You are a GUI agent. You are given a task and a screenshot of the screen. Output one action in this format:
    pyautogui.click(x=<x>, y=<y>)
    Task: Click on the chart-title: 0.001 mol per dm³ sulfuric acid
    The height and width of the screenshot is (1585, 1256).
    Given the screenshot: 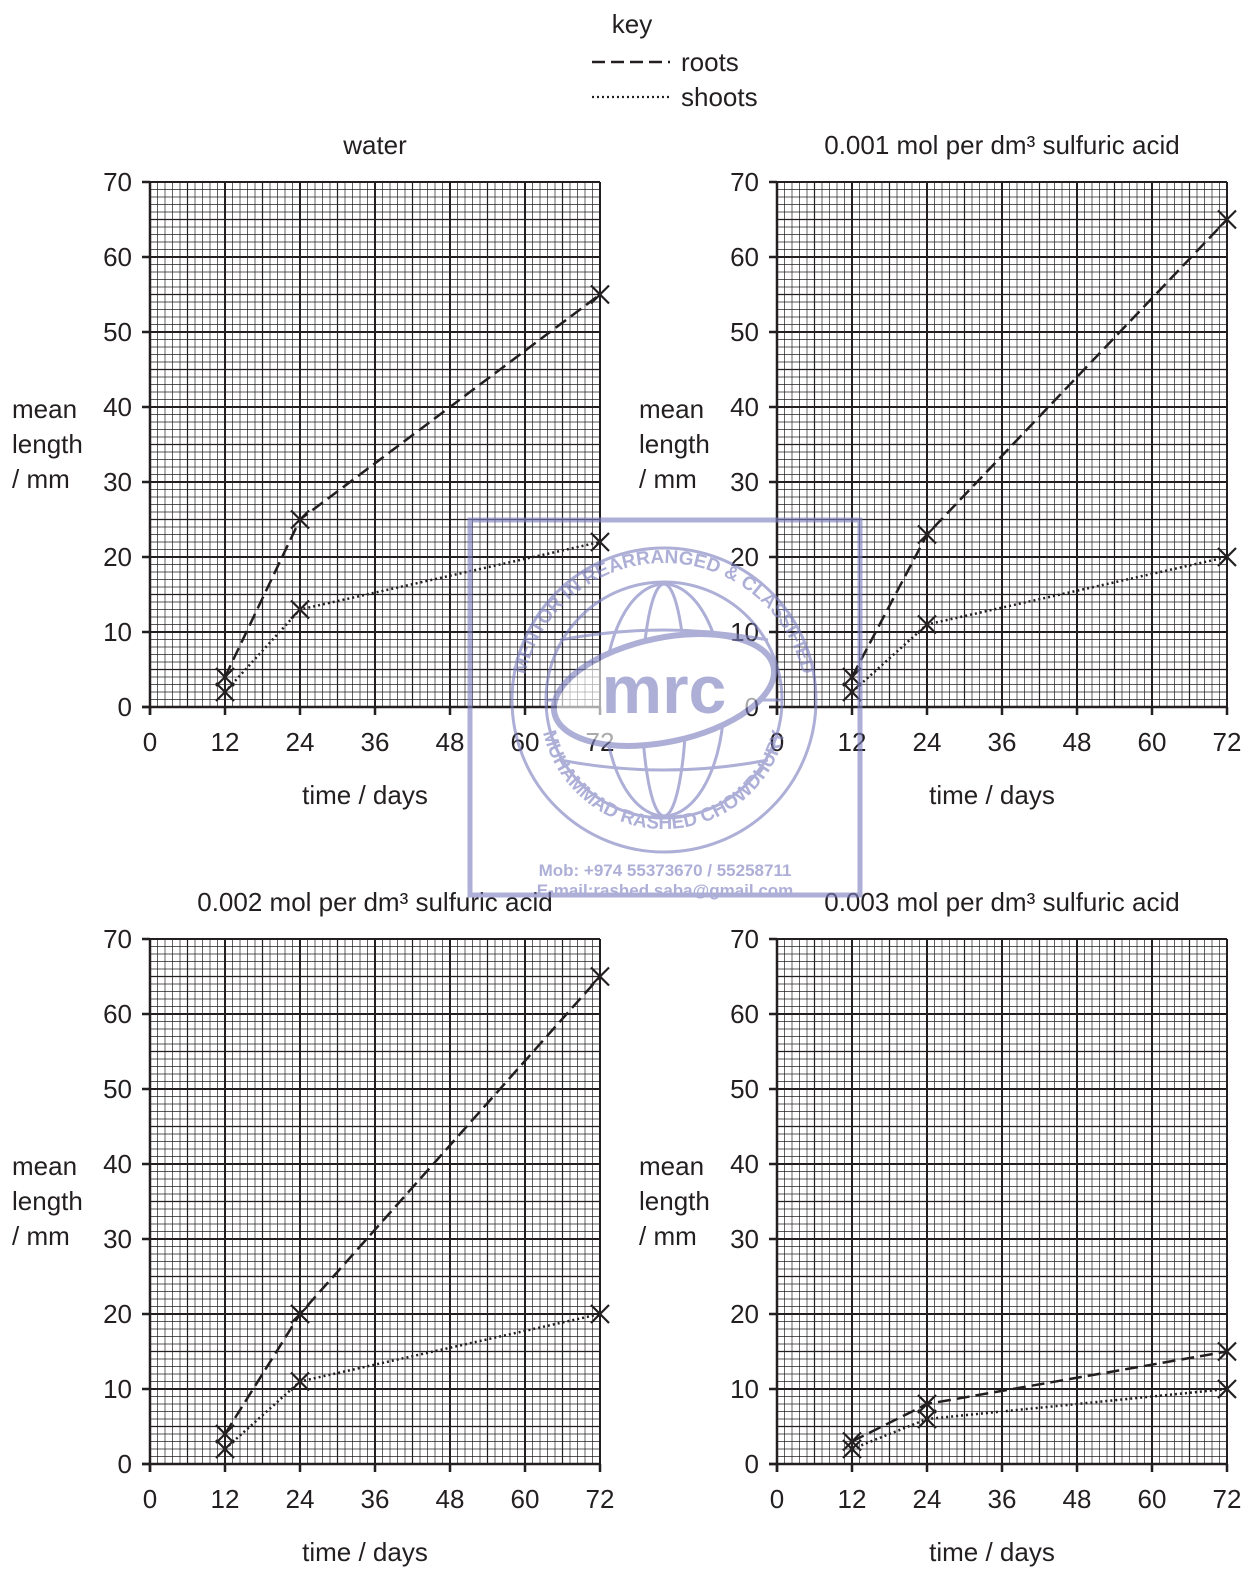 What is the action you would take?
    pyautogui.click(x=1001, y=145)
    